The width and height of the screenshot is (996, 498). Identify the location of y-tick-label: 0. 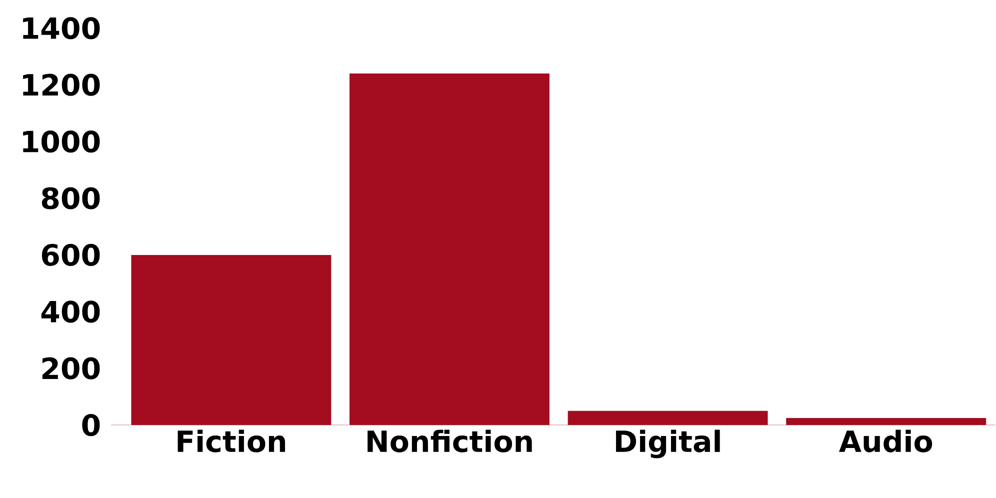
(91, 425).